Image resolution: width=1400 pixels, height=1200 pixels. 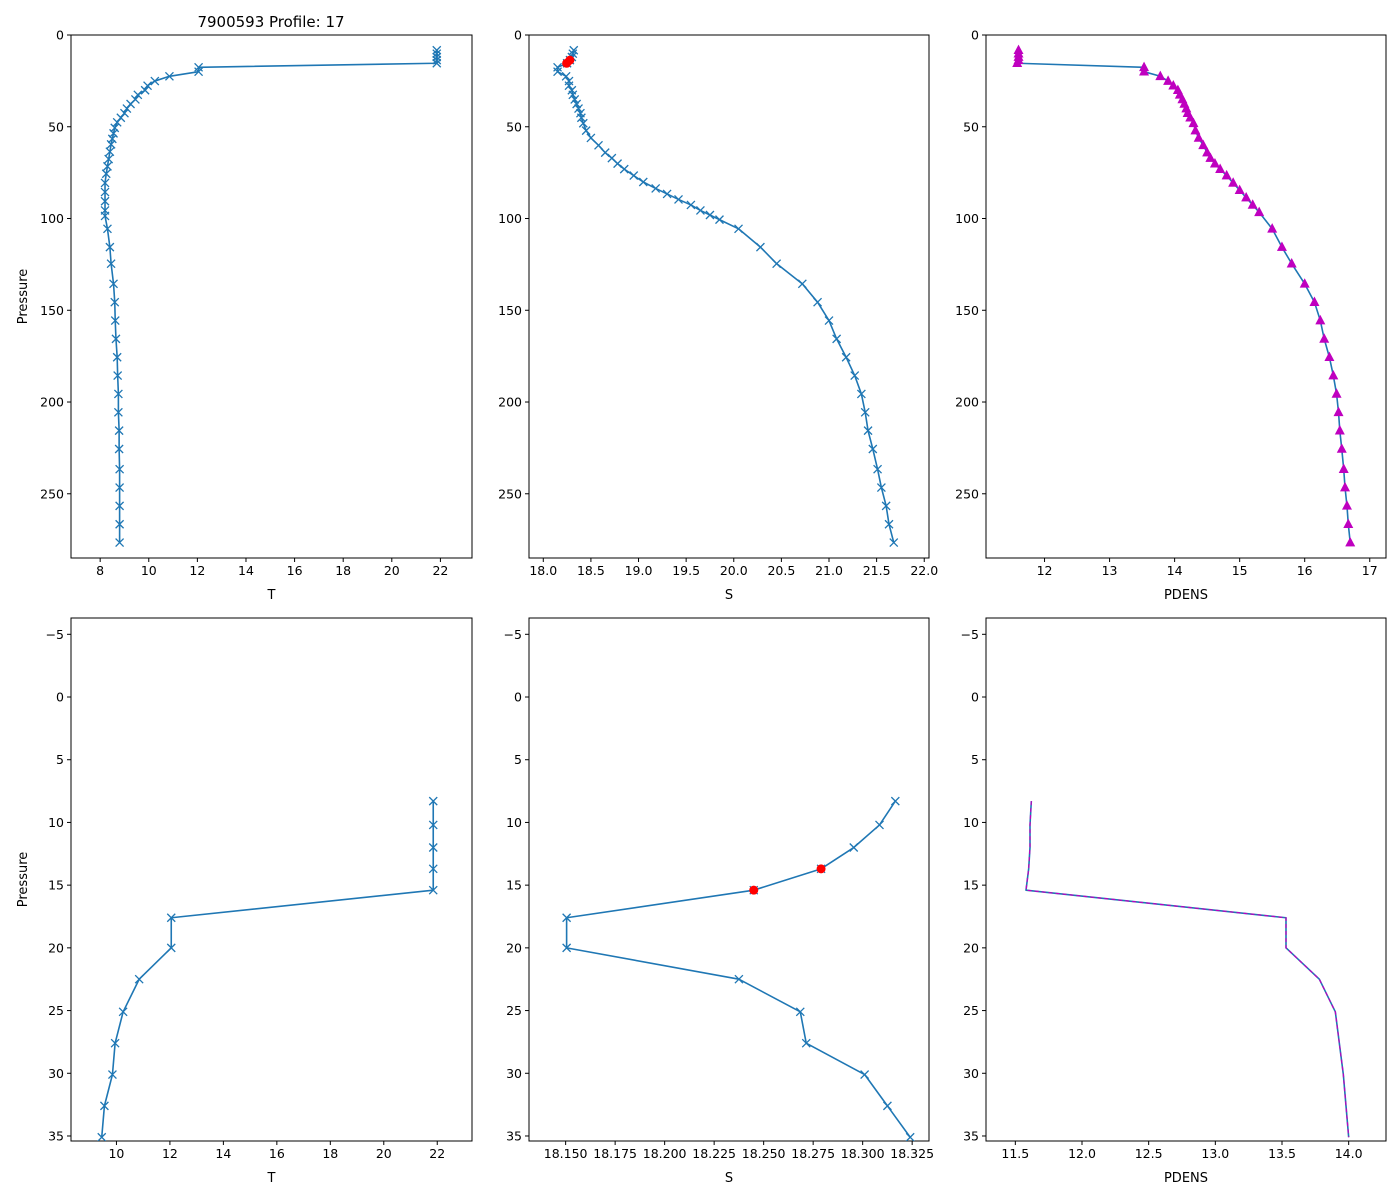 I want to click on y-tick-label: 0, so click(x=60, y=697).